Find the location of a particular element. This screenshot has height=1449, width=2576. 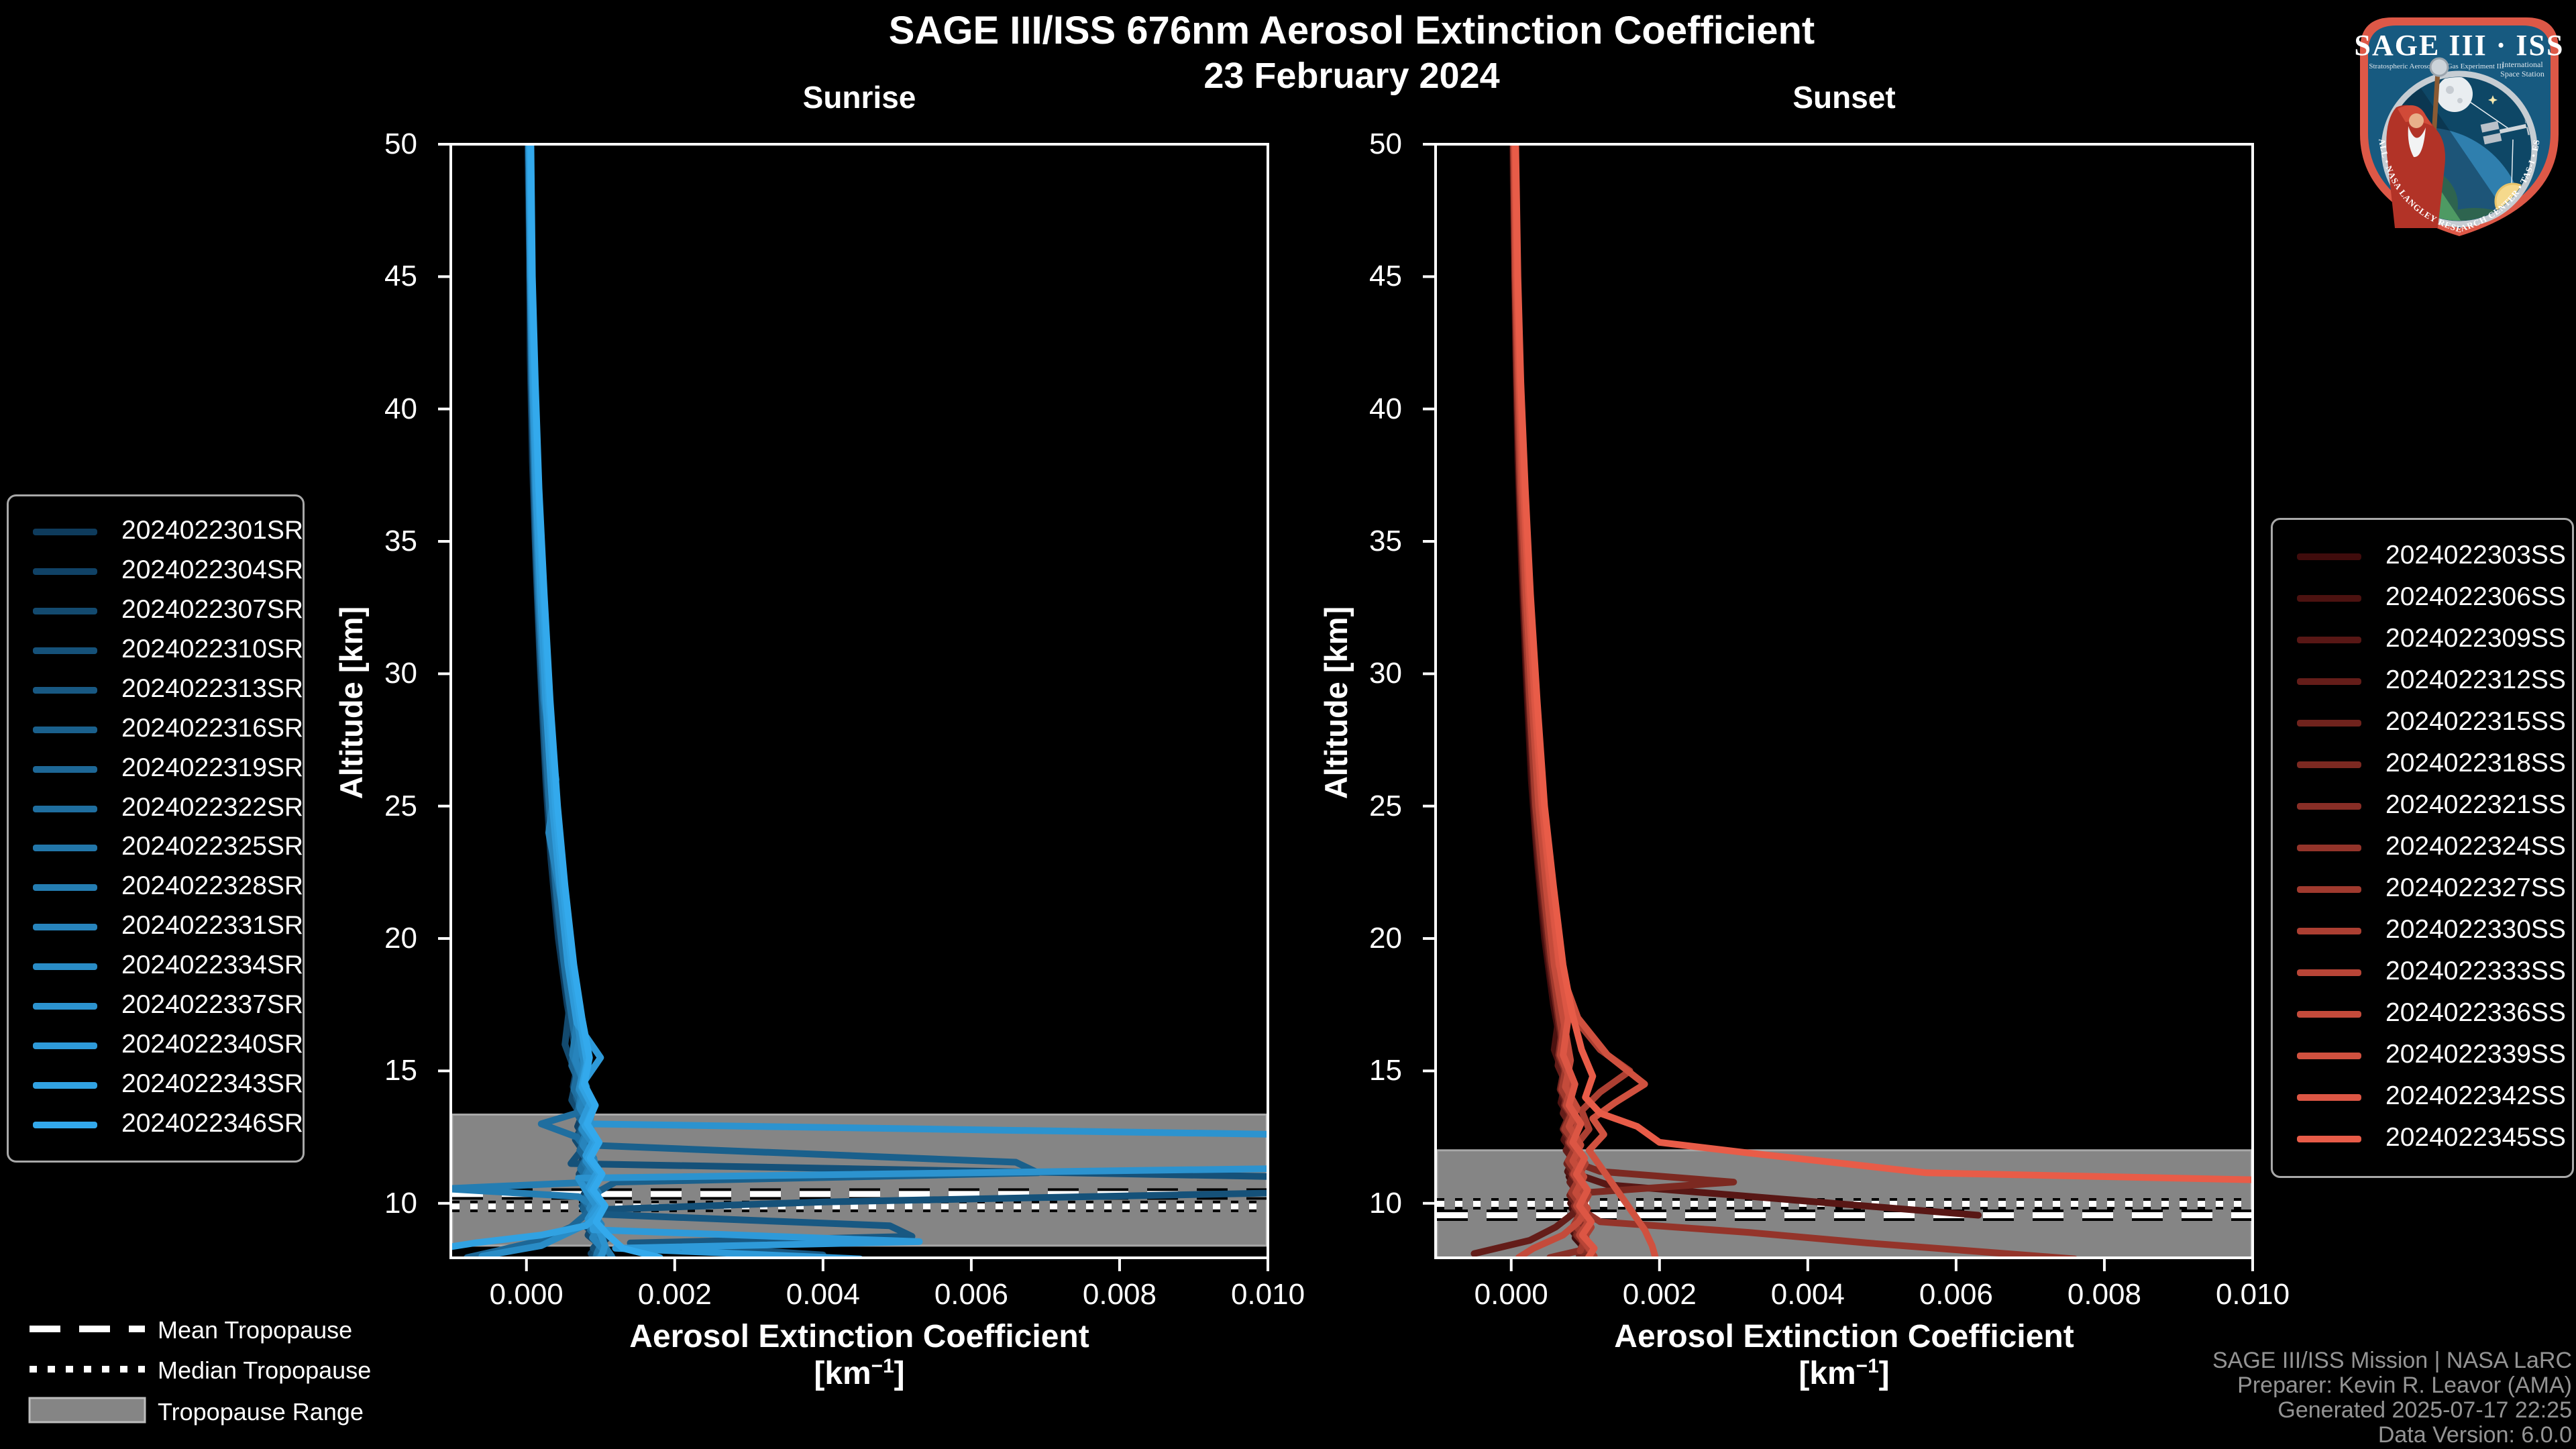

attribution-mission: SAGE III/ISS Mission | NASA LaRC is located at coordinates (2392, 1360).